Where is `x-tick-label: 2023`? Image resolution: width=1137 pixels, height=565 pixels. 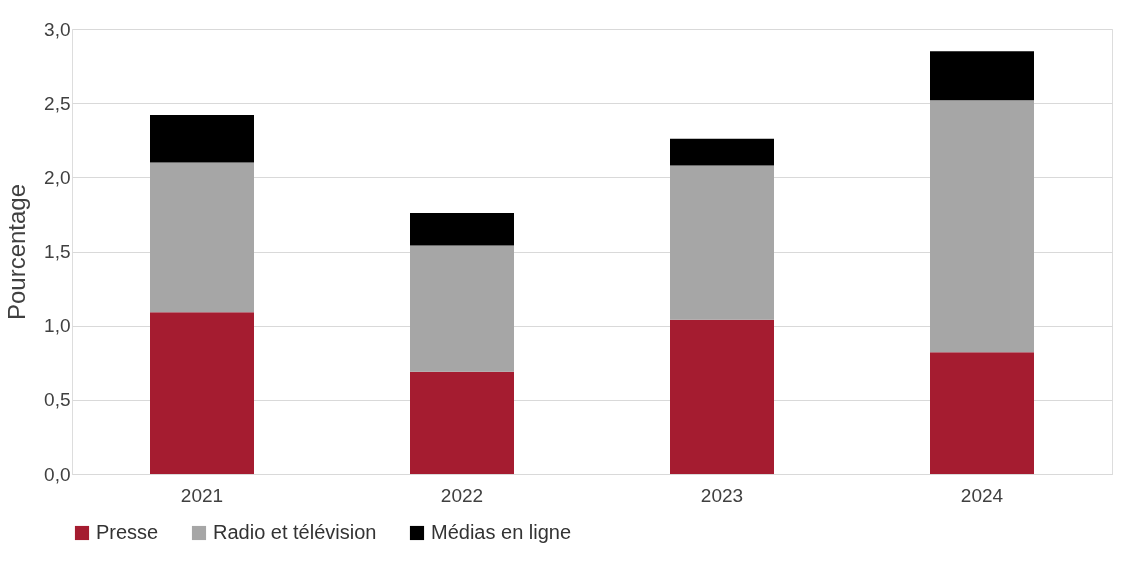
x-tick-label: 2023 is located at coordinates (722, 495).